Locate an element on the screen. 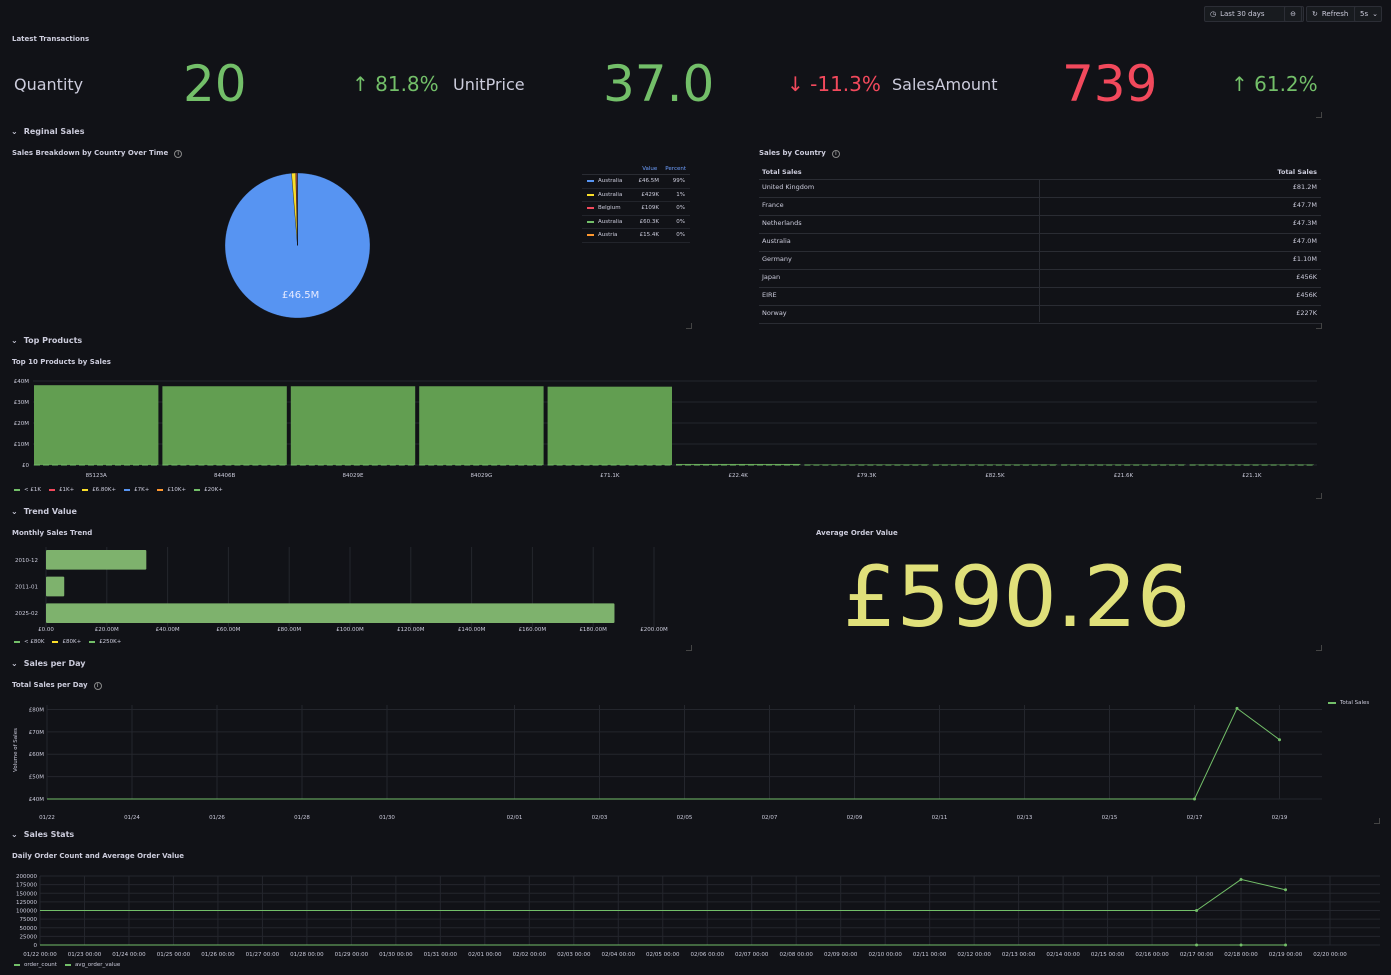 Image resolution: width=1391 pixels, height=975 pixels. row-title-label: Top Products is located at coordinates (53, 340).